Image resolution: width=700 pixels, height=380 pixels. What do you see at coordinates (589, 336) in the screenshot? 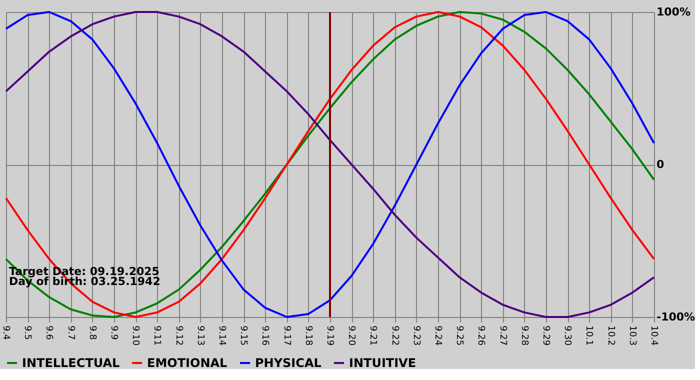
I see `x-tick-label: 10.1` at bounding box center [589, 336].